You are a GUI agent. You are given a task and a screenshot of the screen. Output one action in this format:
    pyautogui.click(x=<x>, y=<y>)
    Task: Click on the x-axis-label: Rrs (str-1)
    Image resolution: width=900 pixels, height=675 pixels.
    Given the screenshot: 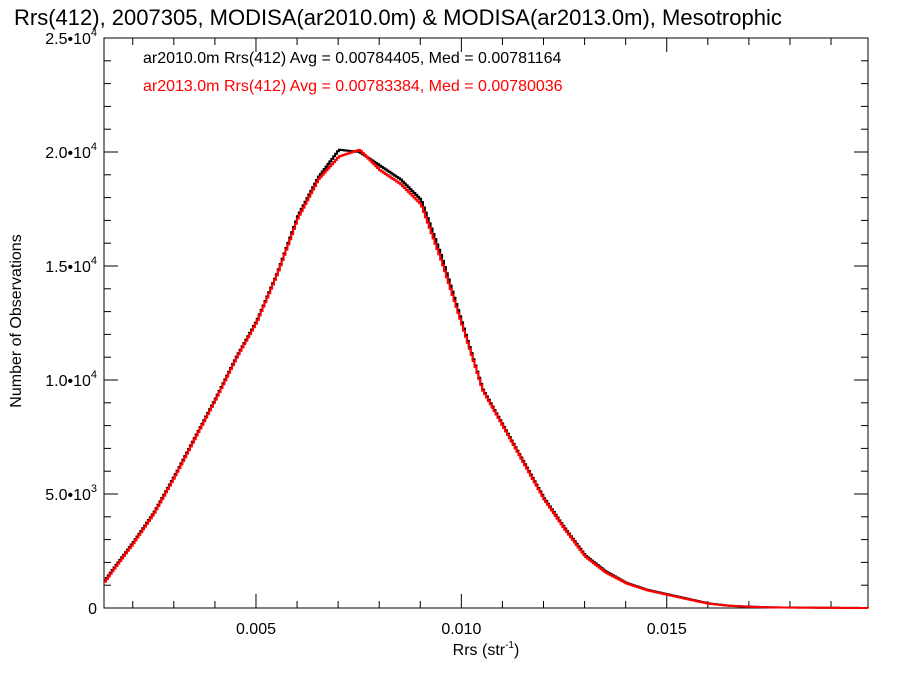 What is the action you would take?
    pyautogui.click(x=486, y=649)
    